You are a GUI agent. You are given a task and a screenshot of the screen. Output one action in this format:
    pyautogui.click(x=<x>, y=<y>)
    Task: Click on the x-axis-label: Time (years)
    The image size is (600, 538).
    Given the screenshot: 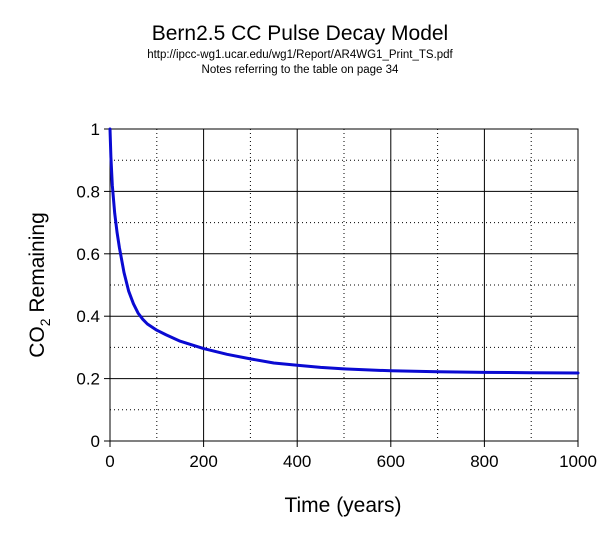 What is the action you would take?
    pyautogui.click(x=342, y=505)
    